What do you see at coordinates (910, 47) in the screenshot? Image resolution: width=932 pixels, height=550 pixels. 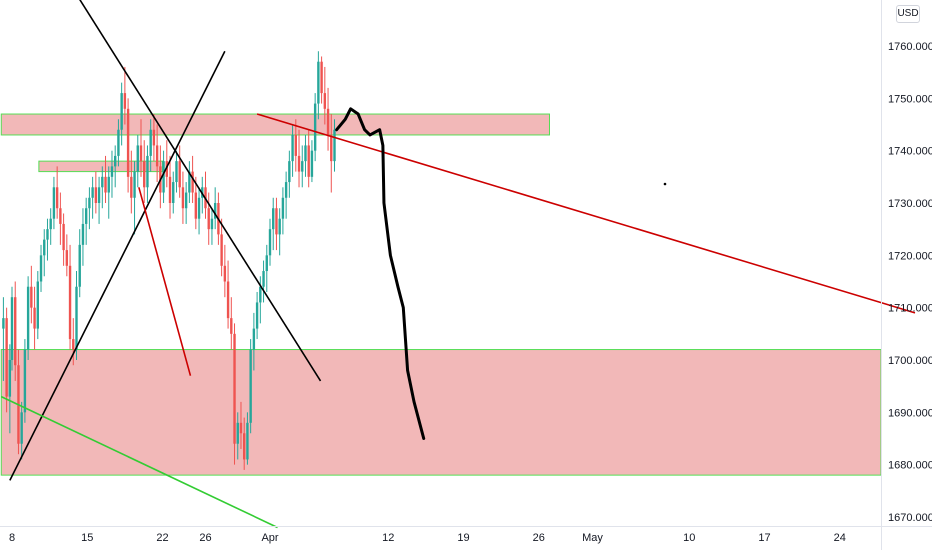 I see `price-tick-label: 1760.000` at bounding box center [910, 47].